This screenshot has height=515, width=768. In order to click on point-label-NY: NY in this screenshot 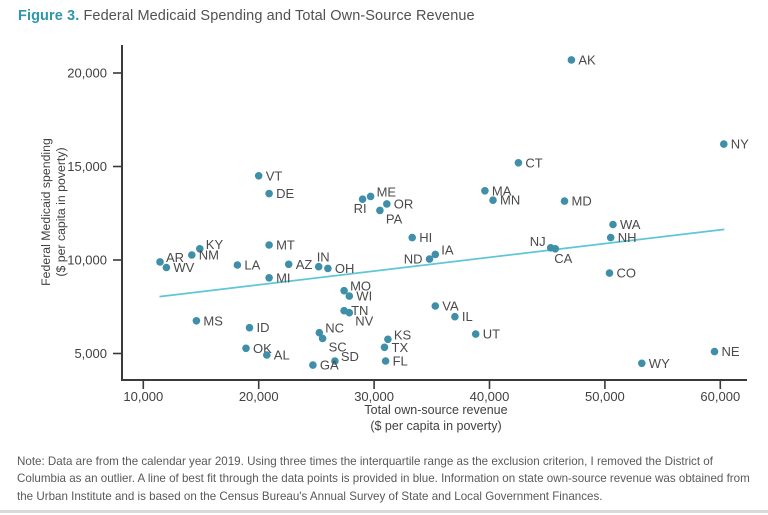, I will do `click(740, 144)`.